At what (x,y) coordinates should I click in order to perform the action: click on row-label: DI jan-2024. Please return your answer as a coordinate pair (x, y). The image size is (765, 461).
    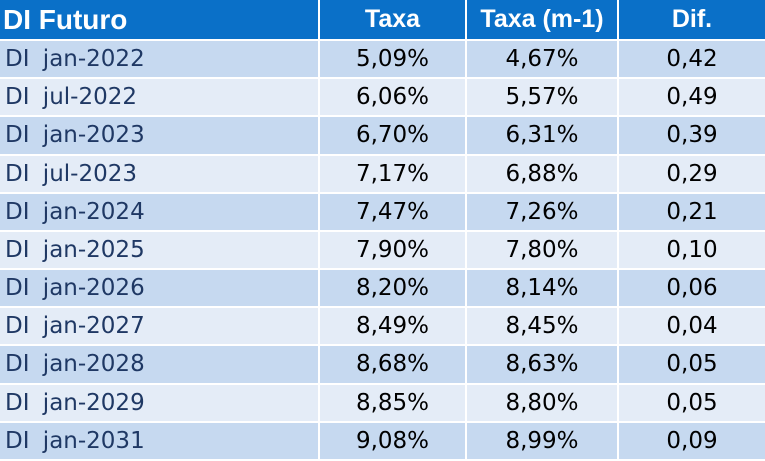
    Looking at the image, I should click on (160, 212).